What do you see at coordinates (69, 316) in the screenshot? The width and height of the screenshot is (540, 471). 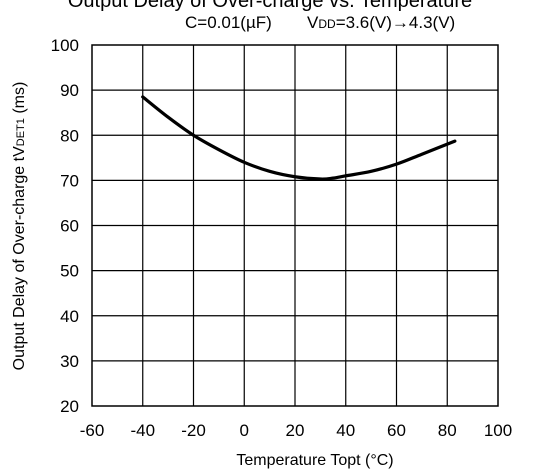 I see `y-tick-label: 40` at bounding box center [69, 316].